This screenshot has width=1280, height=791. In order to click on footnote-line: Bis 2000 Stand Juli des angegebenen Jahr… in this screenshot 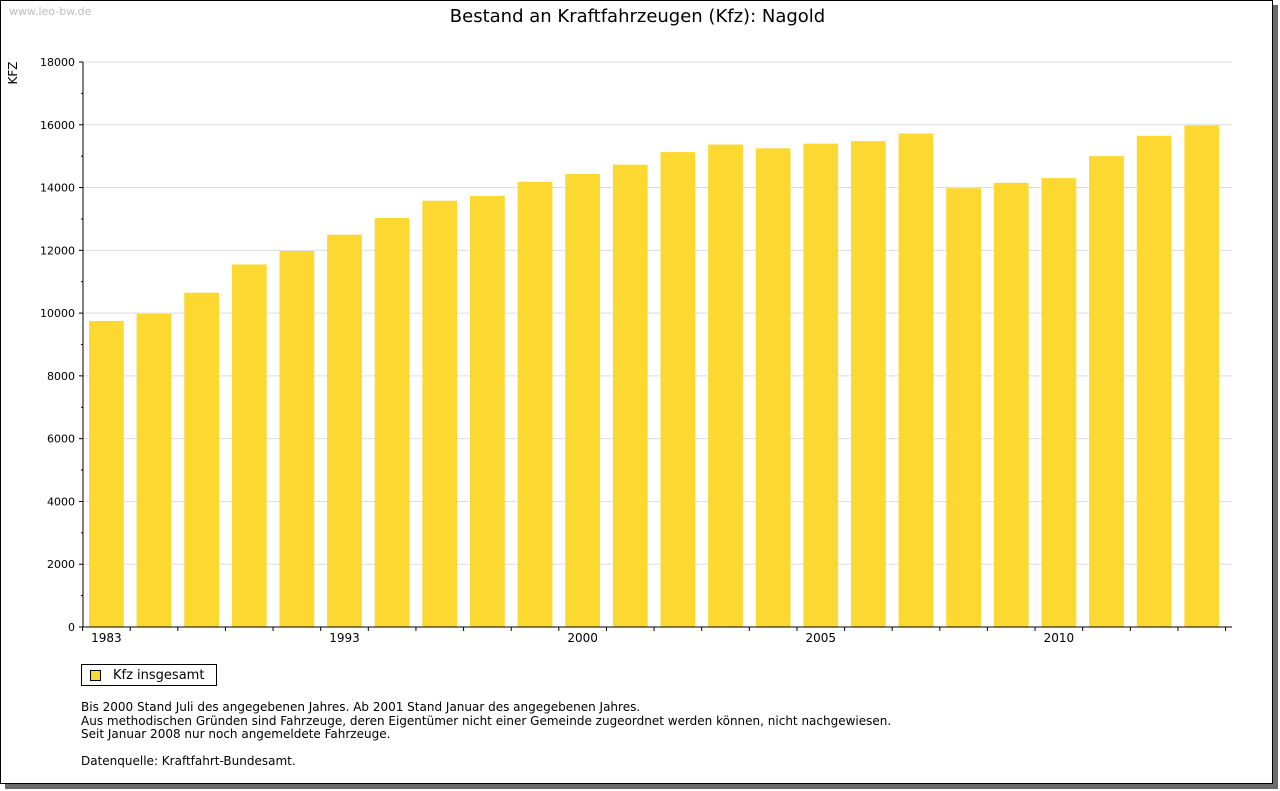, I will do `click(361, 707)`.